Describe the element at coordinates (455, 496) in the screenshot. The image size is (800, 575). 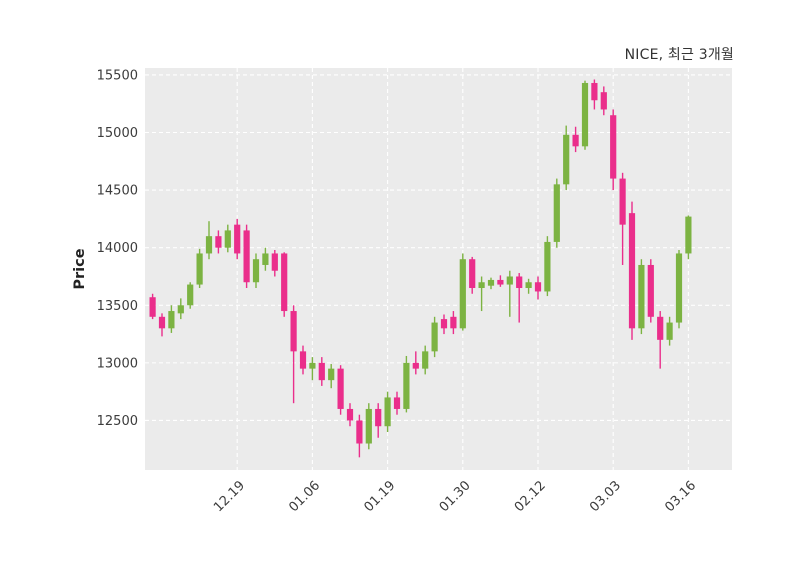
I see `x-tick-labels: 12.19 01.06 01.19 01.30 02.12 03.03 03.16` at that location.